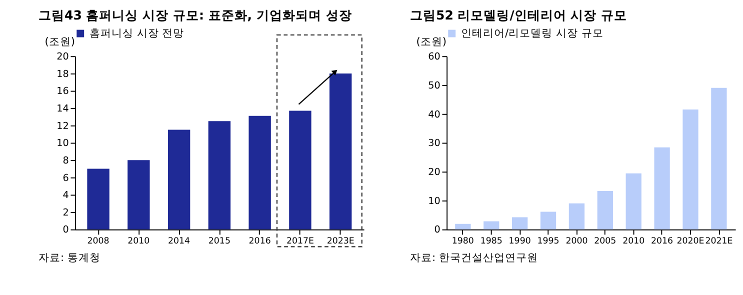  What do you see at coordinates (62, 126) in the screenshot?
I see `y-tick-label: 12` at bounding box center [62, 126].